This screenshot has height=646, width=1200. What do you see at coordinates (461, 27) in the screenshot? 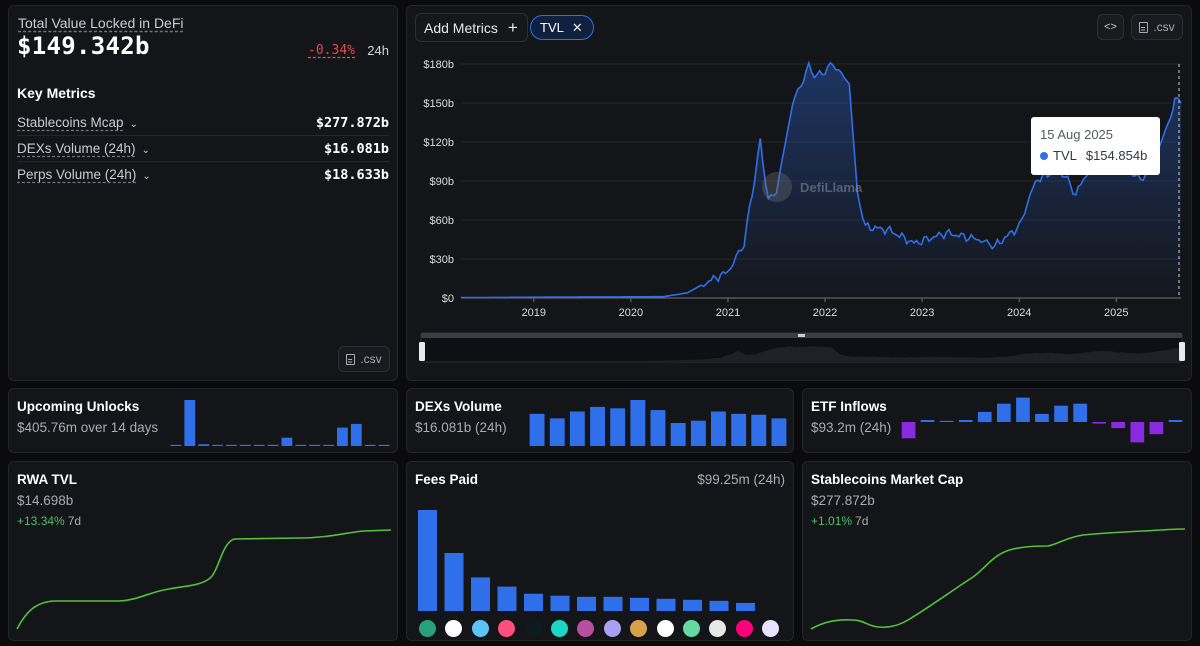
I see `add-metrics-label: Add Metrics` at bounding box center [461, 27].